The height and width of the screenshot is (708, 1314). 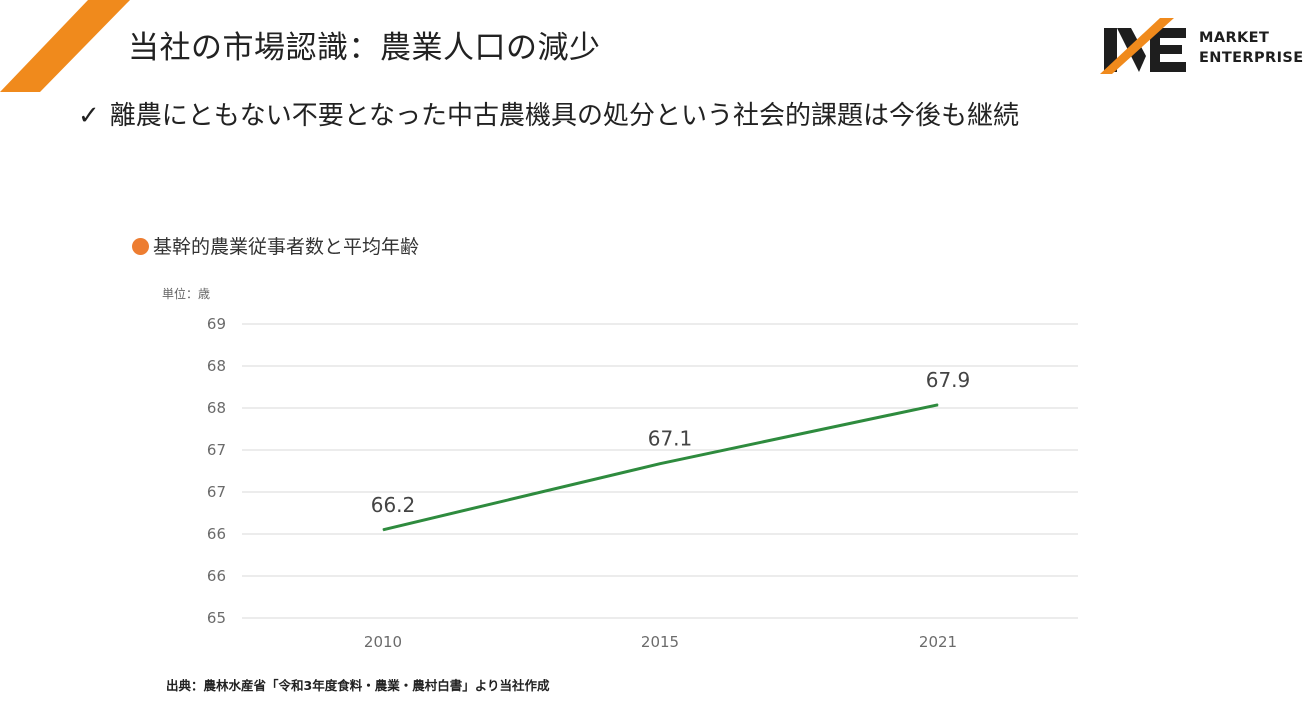 I want to click on market-enterprise-logo, so click(x=1143, y=46).